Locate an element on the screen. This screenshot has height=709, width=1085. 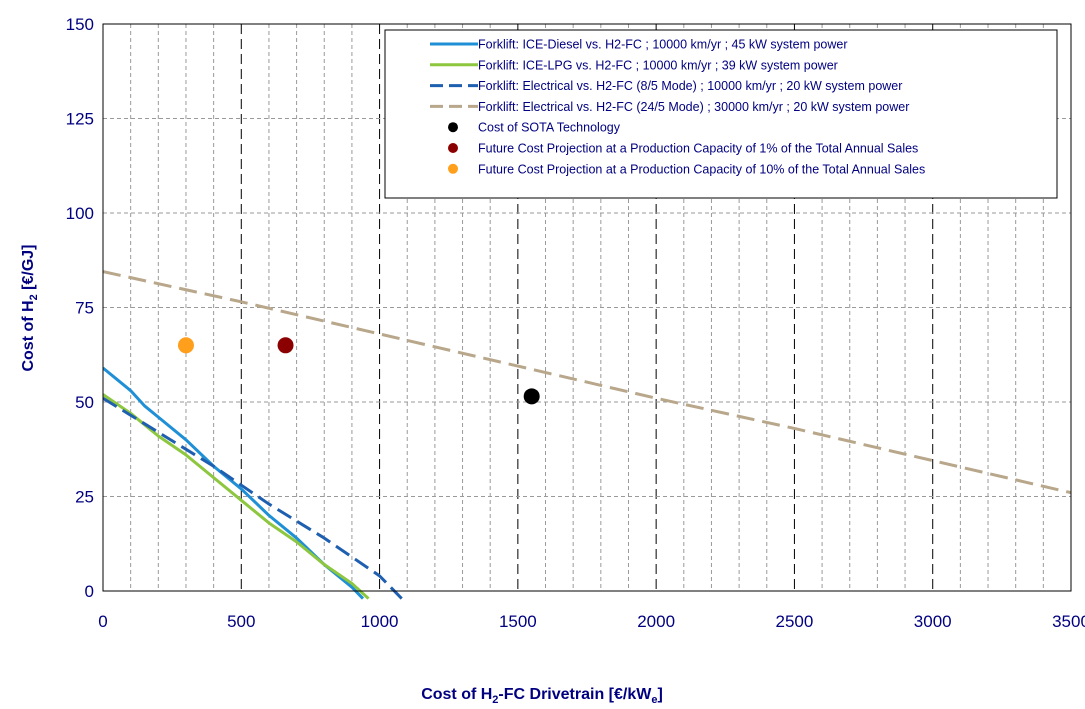
legend-box is located at coordinates (721, 114).